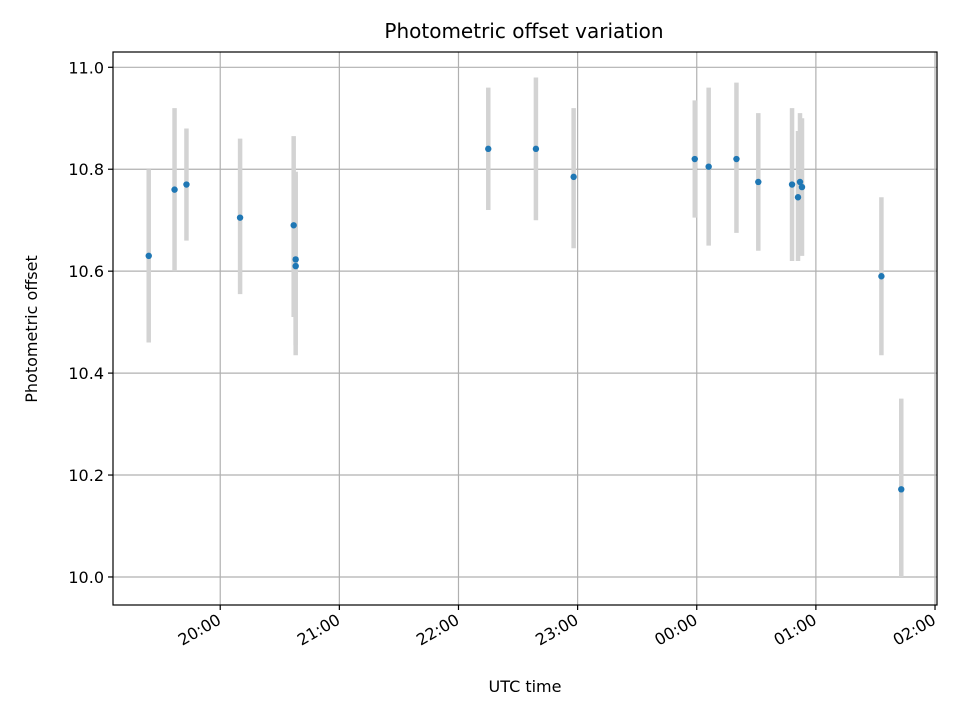 Image resolution: width=960 pixels, height=720 pixels. Describe the element at coordinates (31, 329) in the screenshot. I see `y-axis-label: Photometric offset` at that location.